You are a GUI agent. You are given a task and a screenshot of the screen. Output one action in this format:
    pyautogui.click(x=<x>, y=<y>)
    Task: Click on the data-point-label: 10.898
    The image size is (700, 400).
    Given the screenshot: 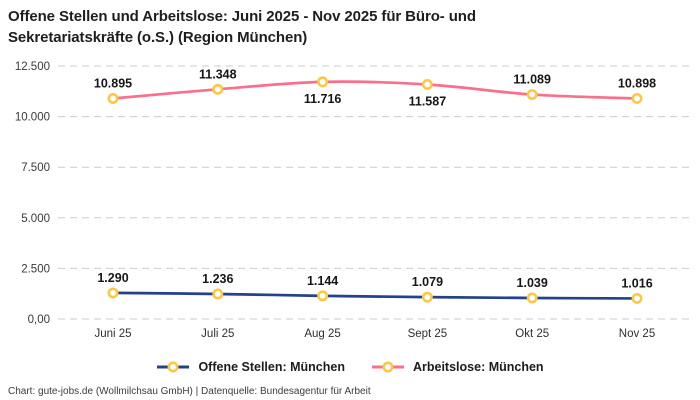 What is the action you would take?
    pyautogui.click(x=637, y=83)
    